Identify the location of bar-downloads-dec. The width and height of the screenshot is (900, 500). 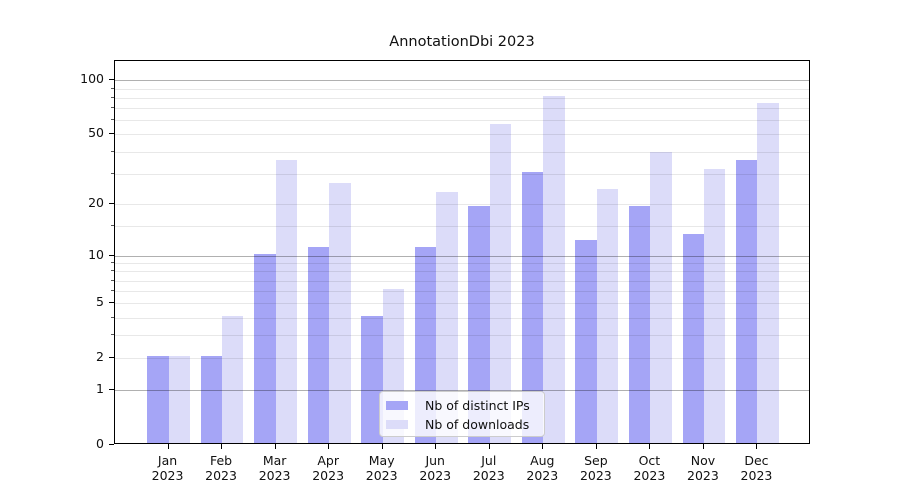
(768, 272).